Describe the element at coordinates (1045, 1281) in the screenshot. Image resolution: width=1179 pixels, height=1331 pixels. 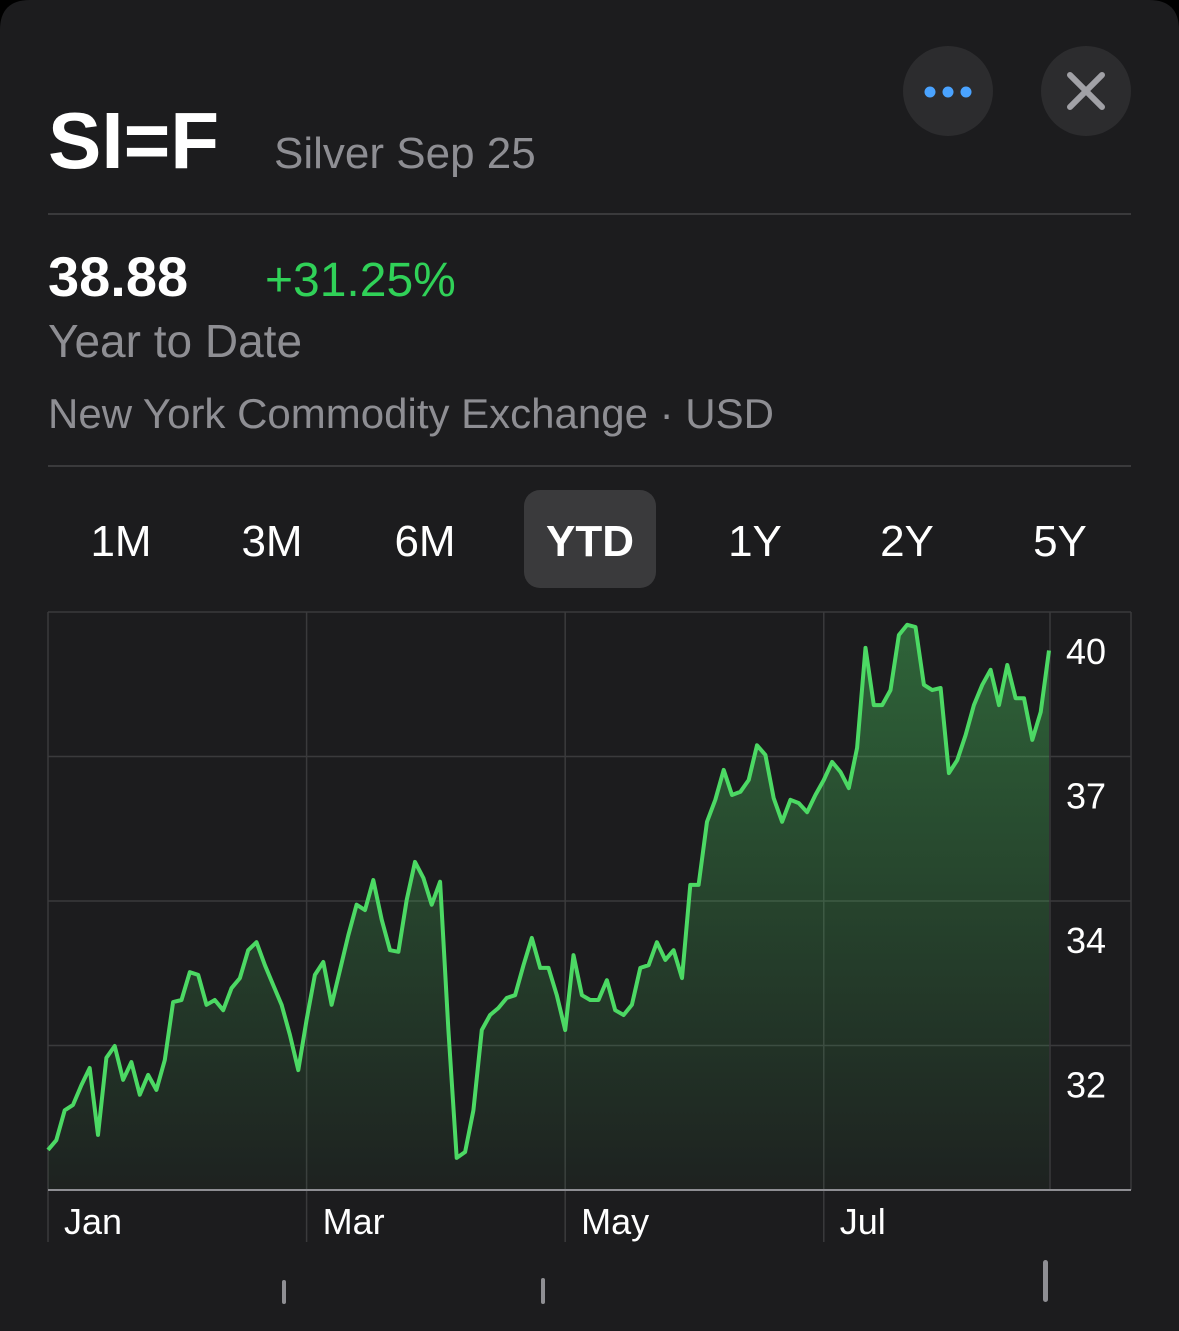
I see `scrubber-handle` at that location.